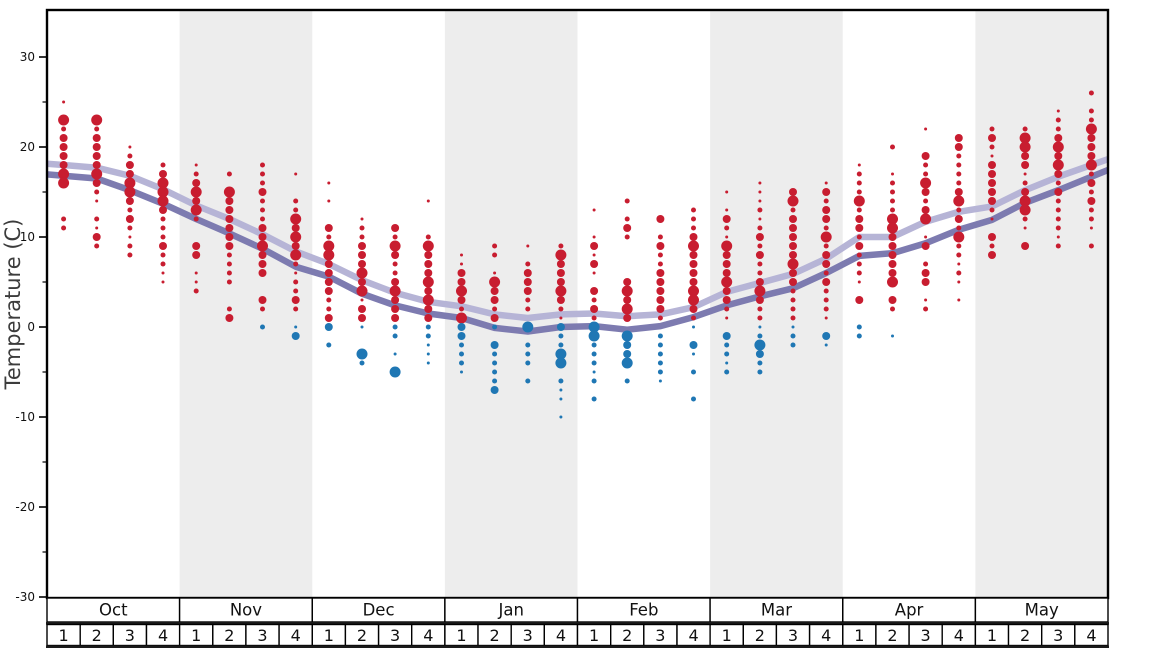  Describe the element at coordinates (379, 610) in the screenshot. I see `month-label: Dec` at that location.